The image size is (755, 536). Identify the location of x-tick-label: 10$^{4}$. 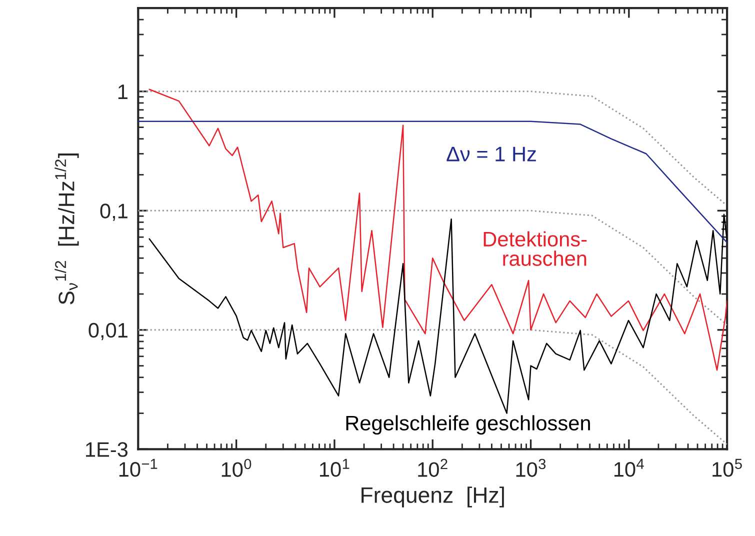
(629, 467).